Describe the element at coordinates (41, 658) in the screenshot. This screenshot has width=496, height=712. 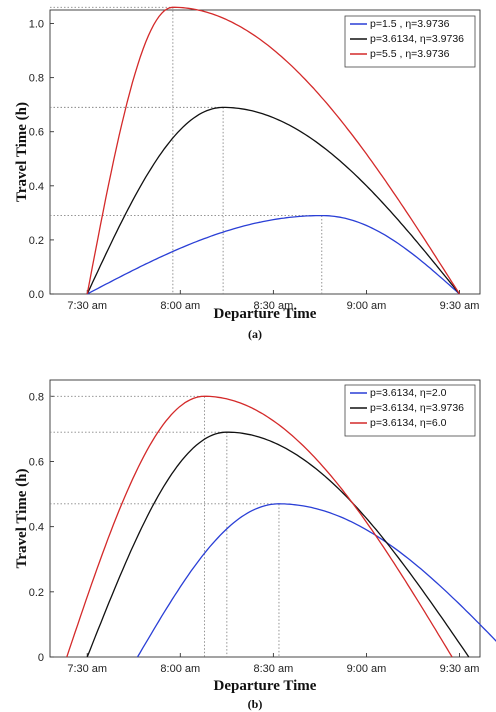
I see `y-tick-label: 0` at that location.